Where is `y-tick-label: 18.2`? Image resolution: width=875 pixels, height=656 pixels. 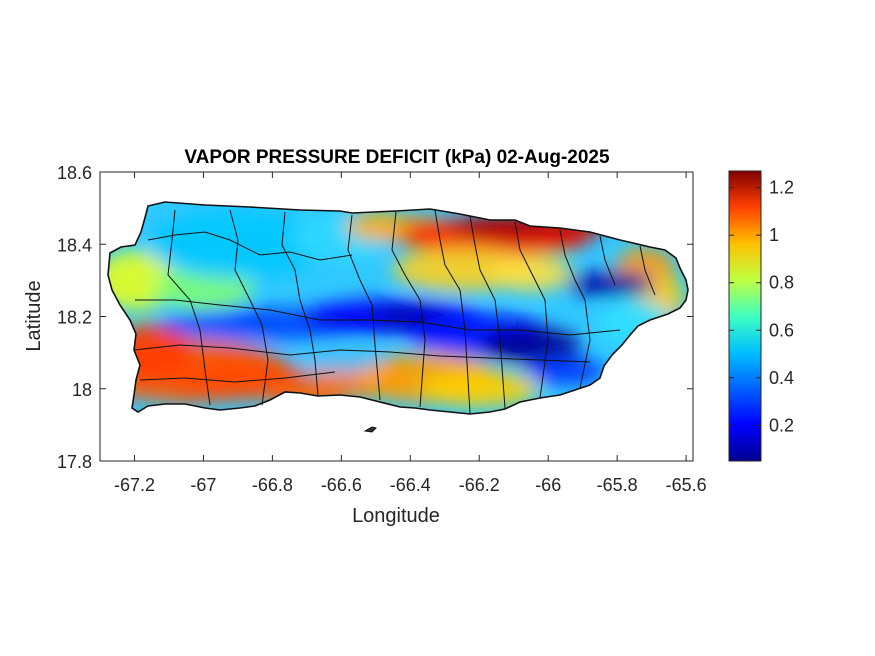 y-tick-label: 18.2 is located at coordinates (74, 318).